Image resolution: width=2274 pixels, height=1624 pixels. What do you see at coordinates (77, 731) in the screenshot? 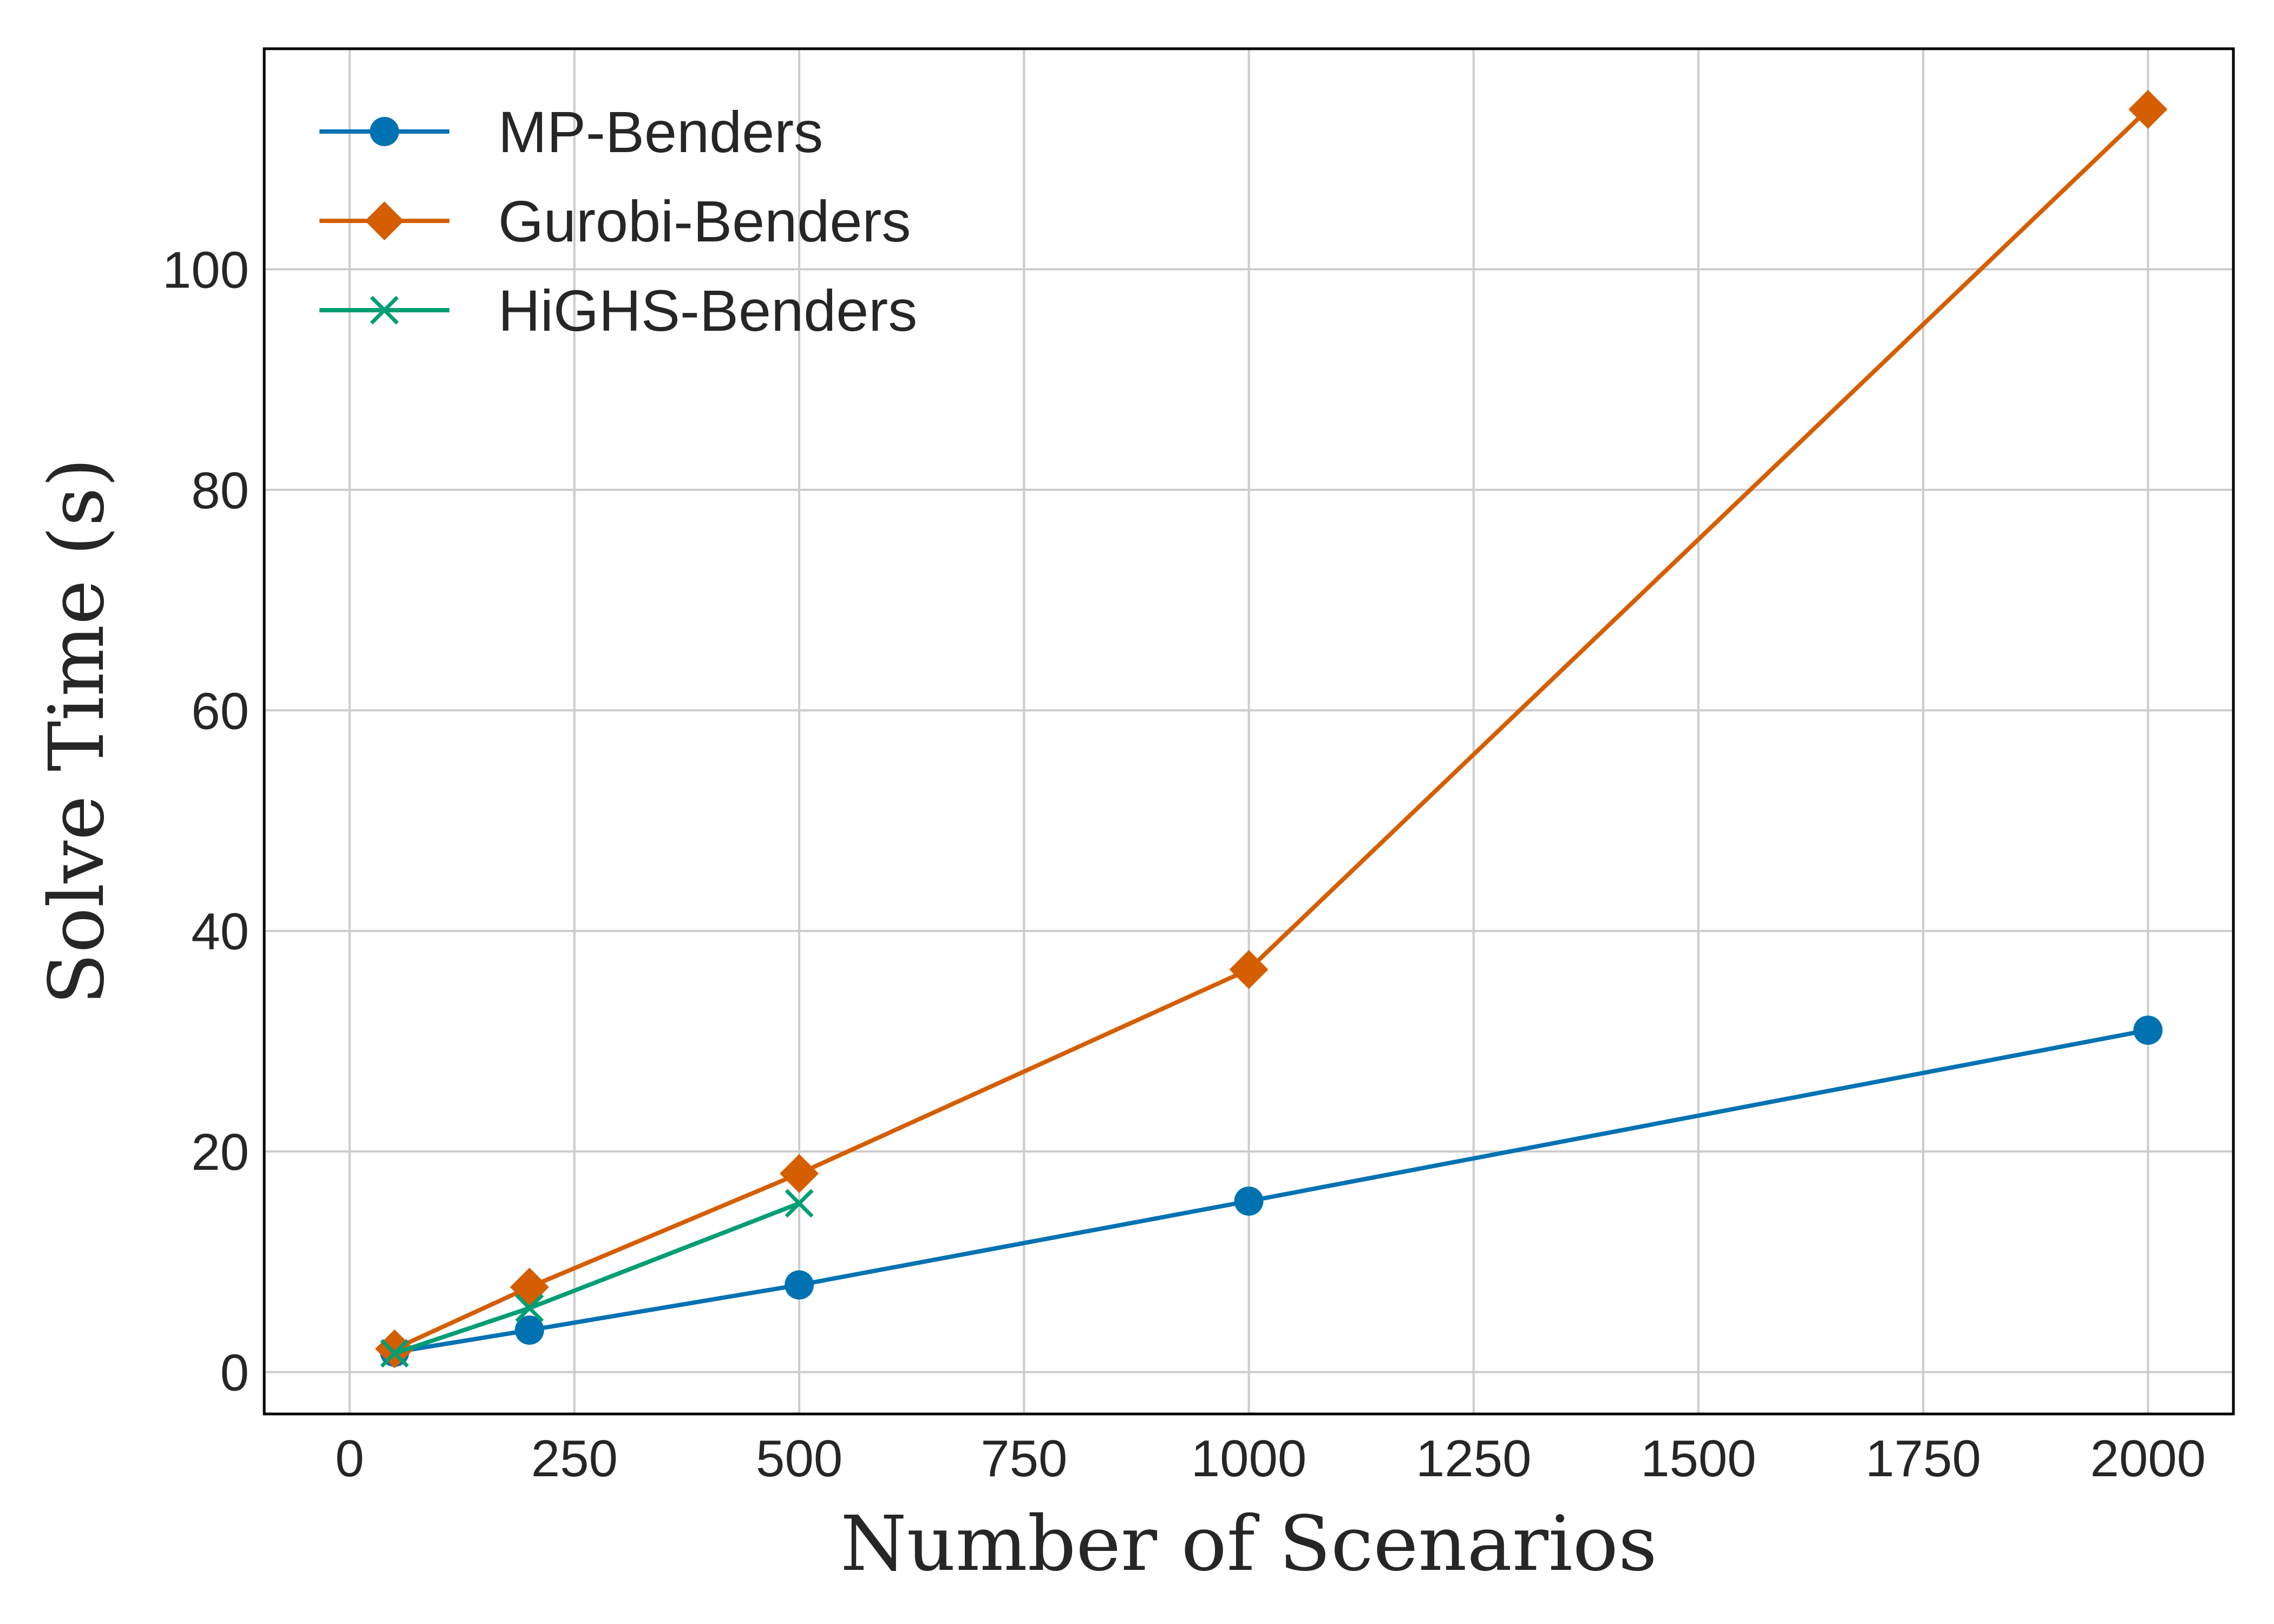
I see `y-axis-title: Solve Time (s)` at bounding box center [77, 731].